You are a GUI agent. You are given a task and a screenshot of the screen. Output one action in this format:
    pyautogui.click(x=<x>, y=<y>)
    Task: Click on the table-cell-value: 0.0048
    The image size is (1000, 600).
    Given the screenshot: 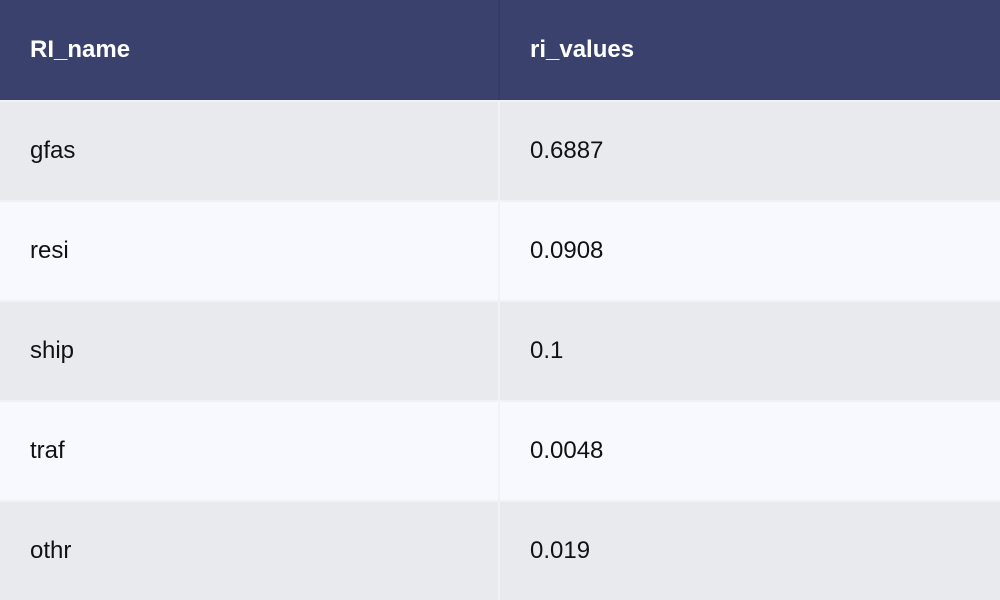 What is the action you would take?
    pyautogui.click(x=750, y=450)
    